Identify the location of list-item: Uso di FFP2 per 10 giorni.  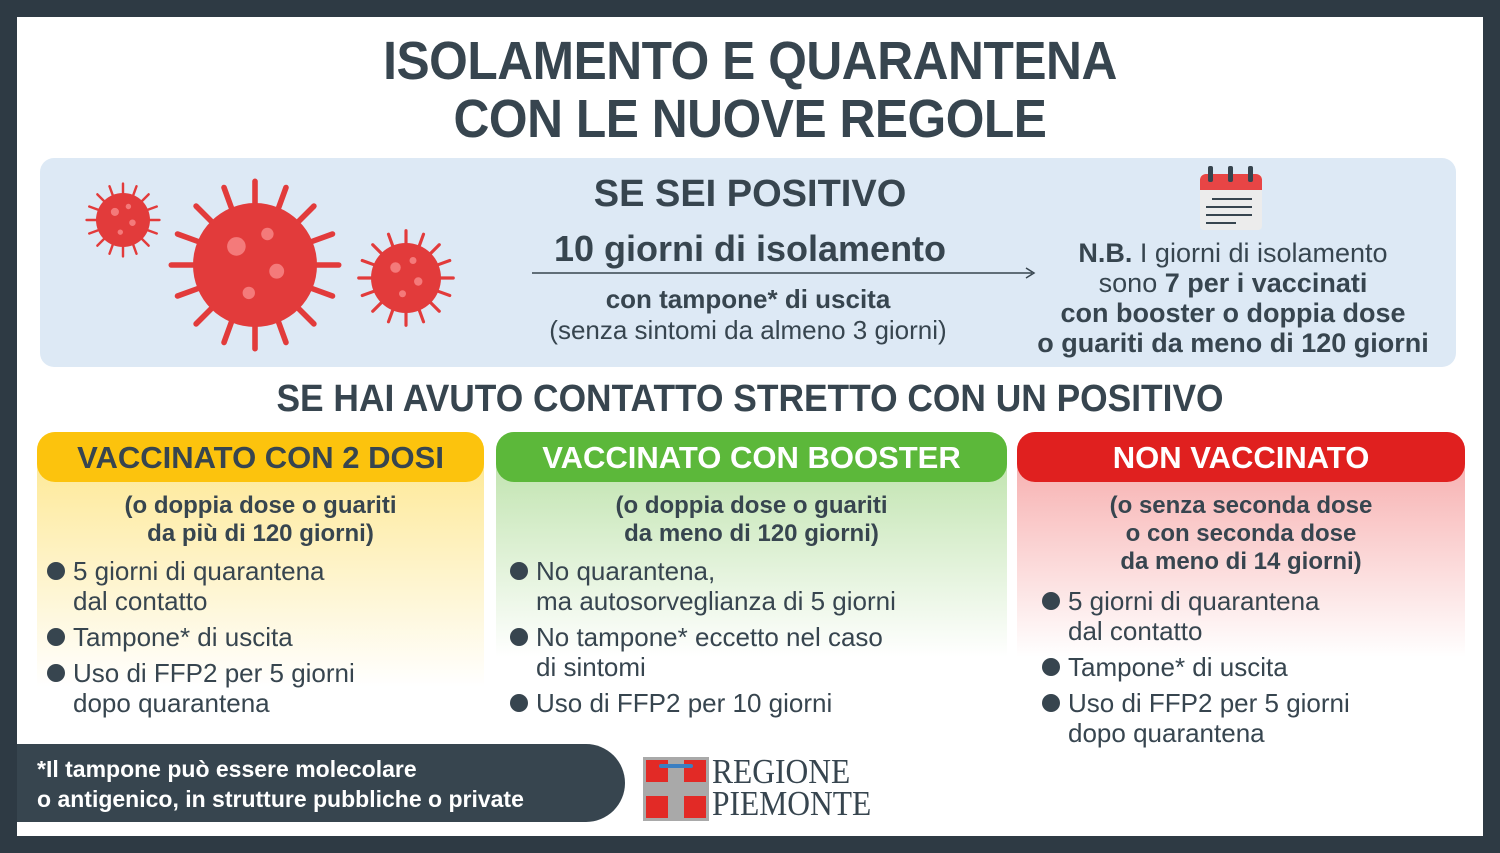
(753, 703).